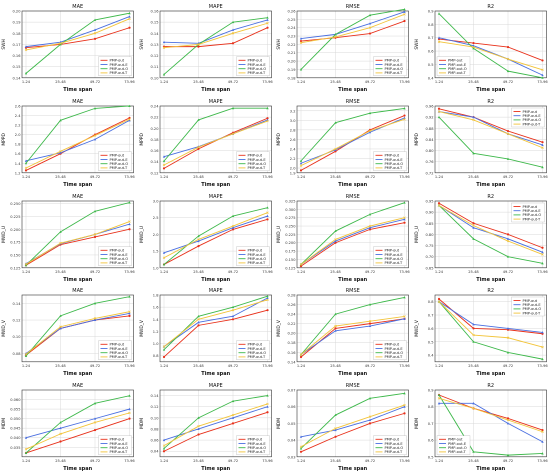  Describe the element at coordinates (154, 173) in the screenshot. I see `y-tick-label: 0.12` at that location.